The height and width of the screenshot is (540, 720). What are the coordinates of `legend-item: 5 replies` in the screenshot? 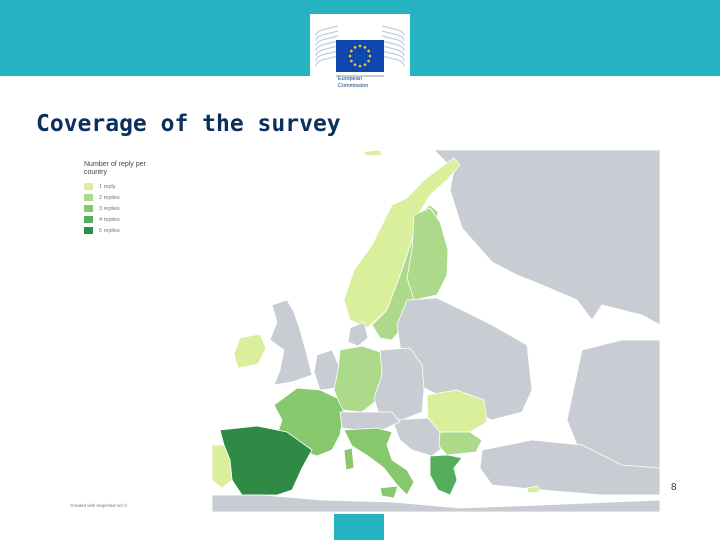 It's located at (124, 230).